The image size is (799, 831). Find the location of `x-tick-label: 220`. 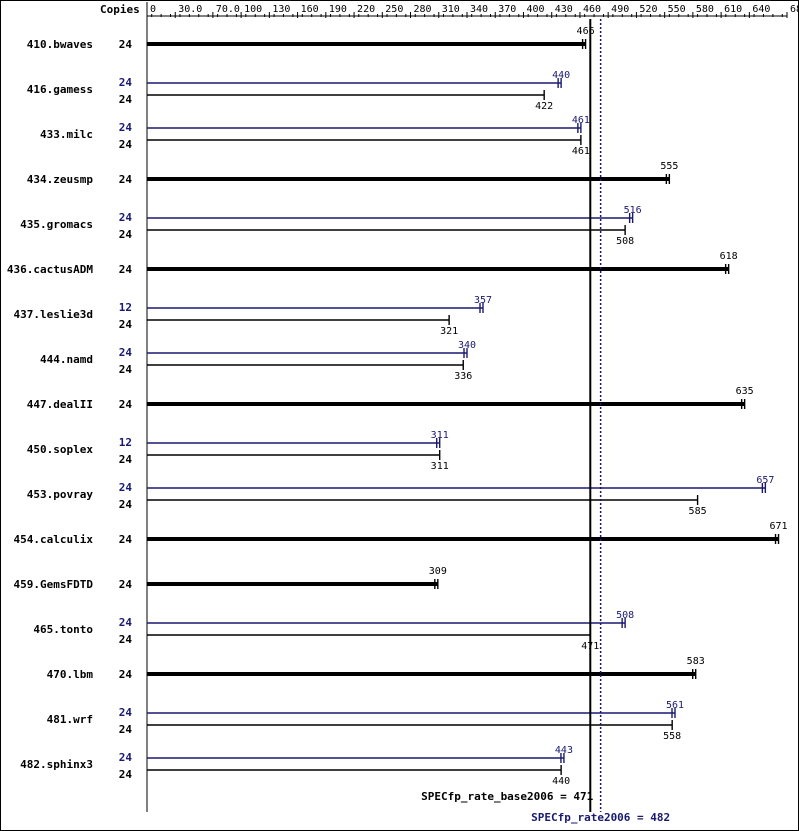

x-tick-label: 220 is located at coordinates (366, 9).